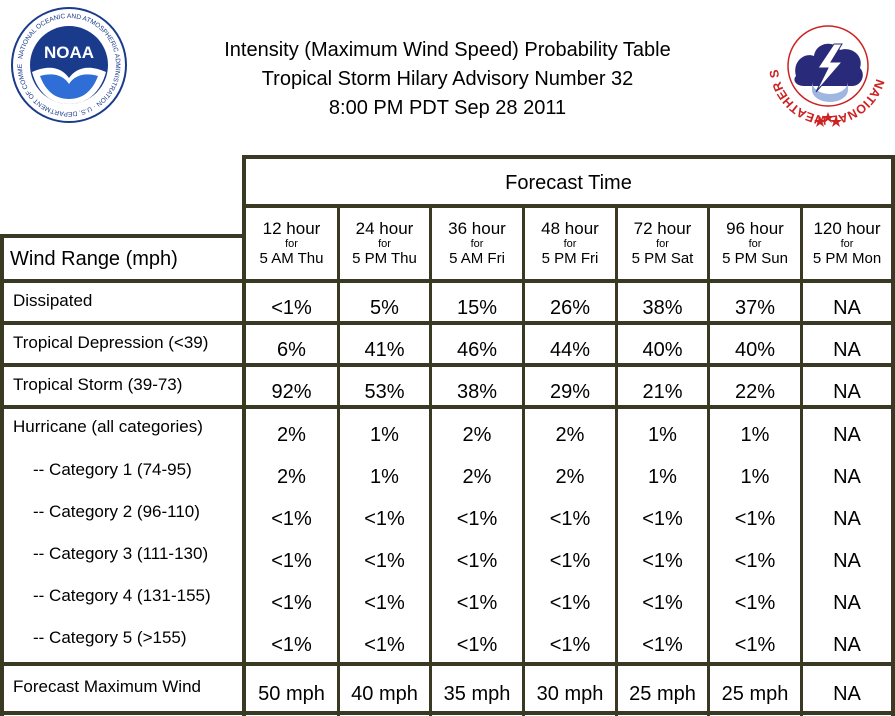 This screenshot has width=895, height=716. I want to click on column-time: 5 PM Thu, so click(384, 258).